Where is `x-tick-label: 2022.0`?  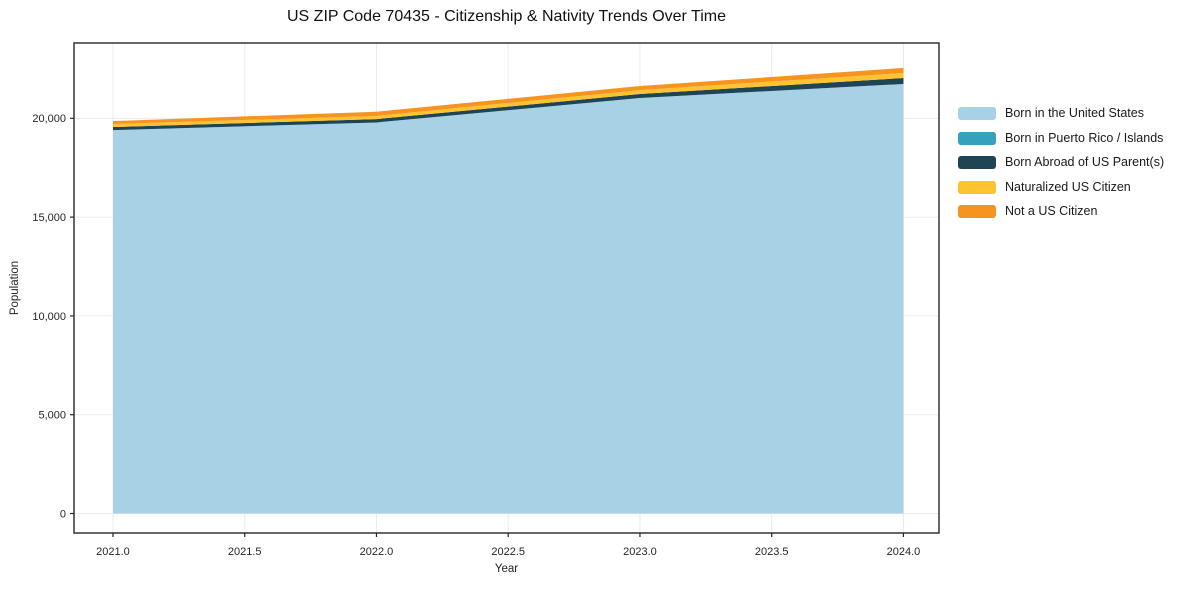
x-tick-label: 2022.0 is located at coordinates (377, 552).